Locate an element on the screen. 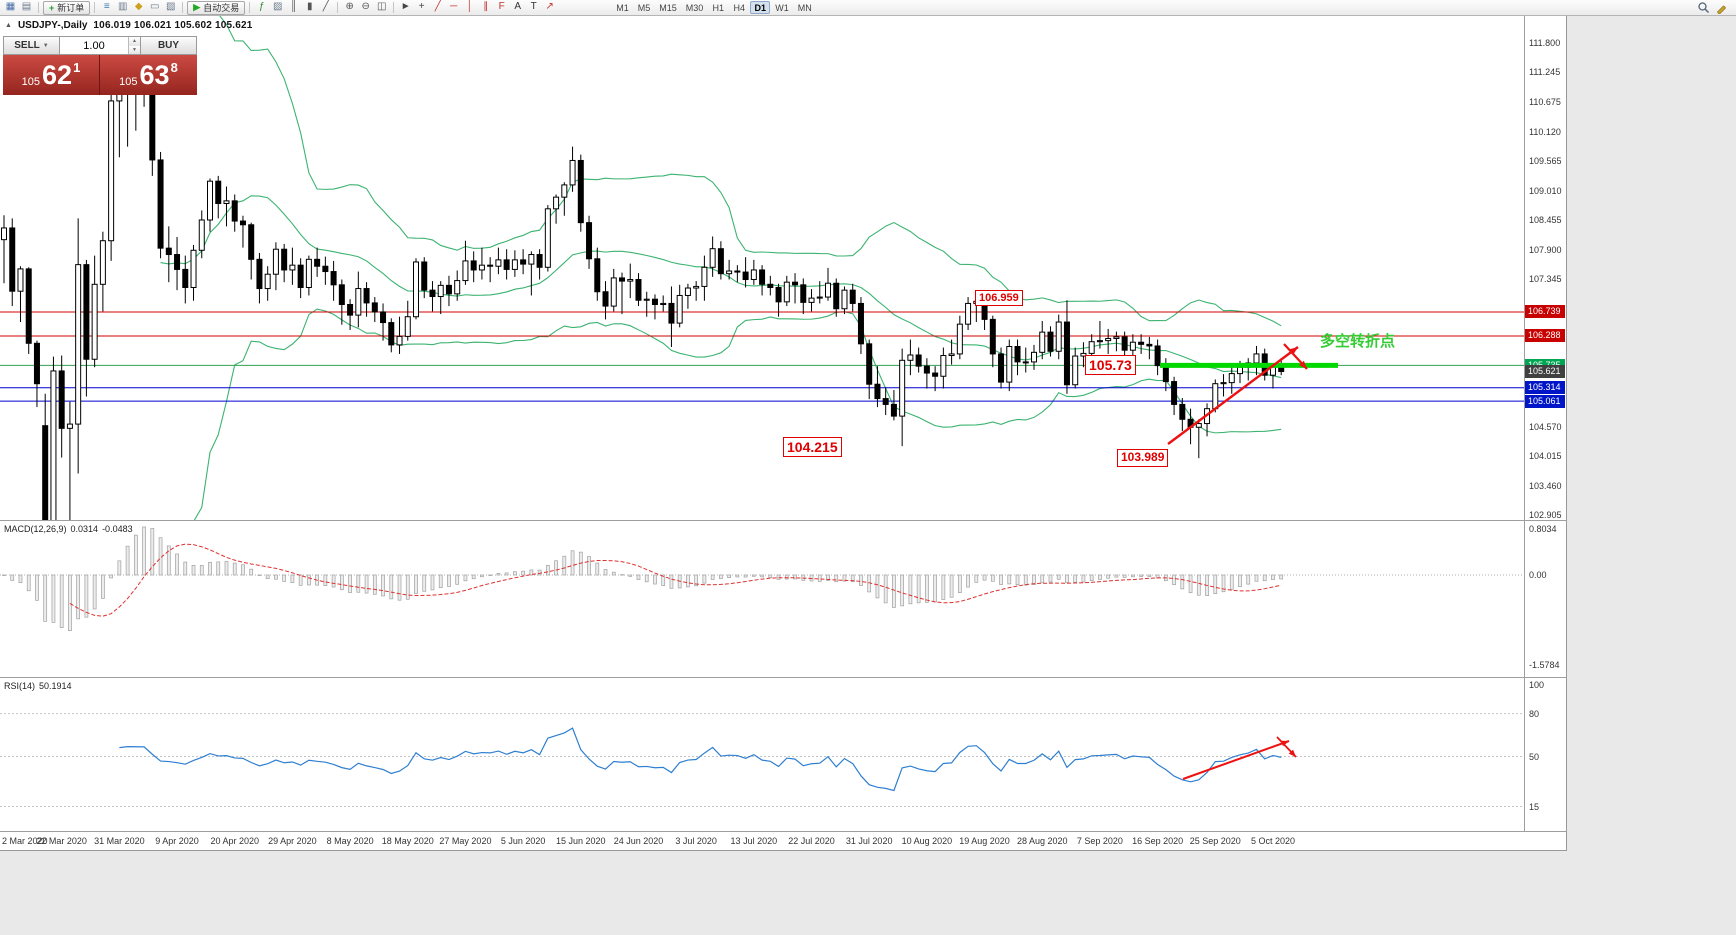 This screenshot has width=1736, height=935. buy-price-point: 8 is located at coordinates (174, 67).